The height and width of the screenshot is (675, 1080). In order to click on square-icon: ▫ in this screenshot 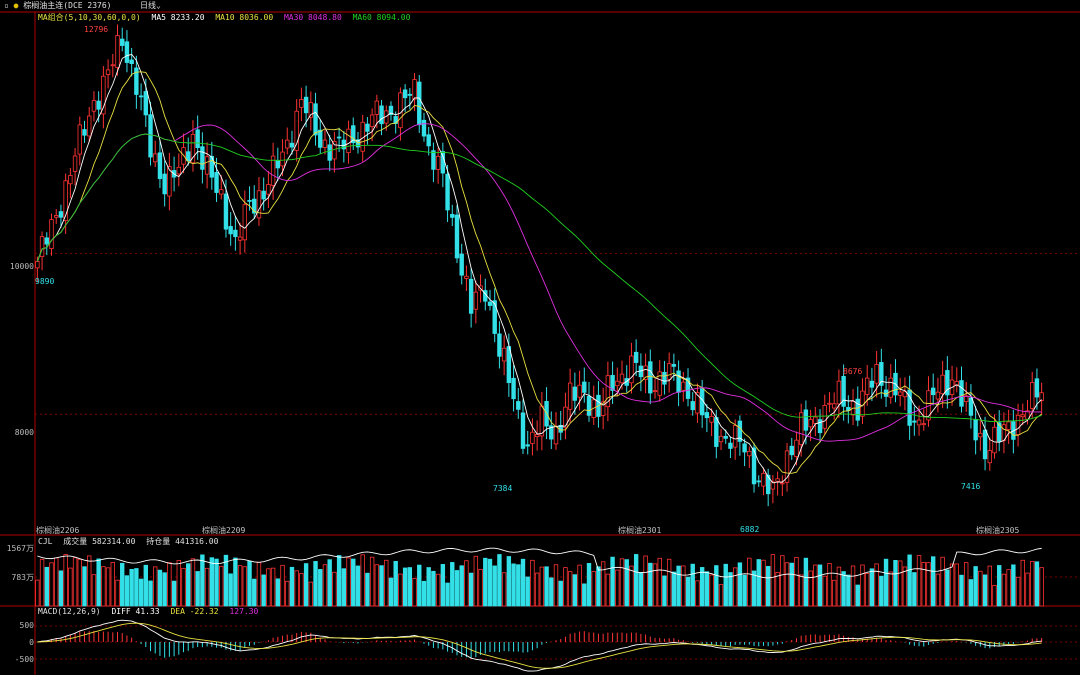, I will do `click(6, 5)`.